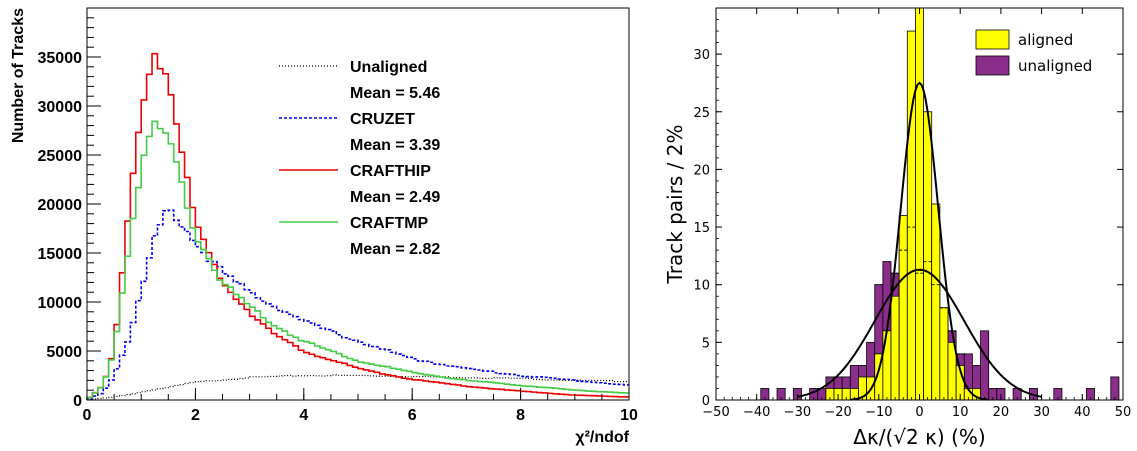  Describe the element at coordinates (389, 223) in the screenshot. I see `legend-label-craftmp: CRAFTMP` at that location.